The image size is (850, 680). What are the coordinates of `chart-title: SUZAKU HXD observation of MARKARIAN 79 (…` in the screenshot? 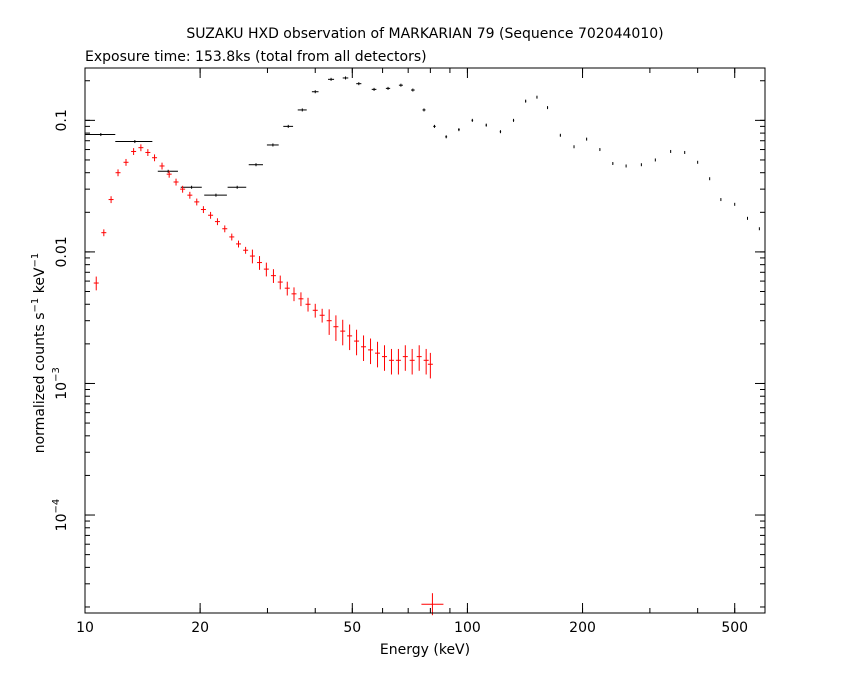 It's located at (424, 34).